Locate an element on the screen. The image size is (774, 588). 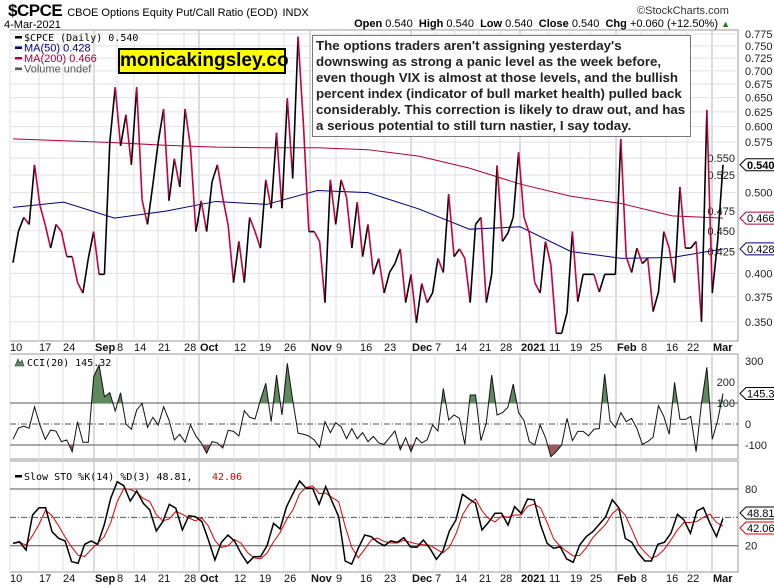
y-tick-label: 0.775 is located at coordinates (759, 35).